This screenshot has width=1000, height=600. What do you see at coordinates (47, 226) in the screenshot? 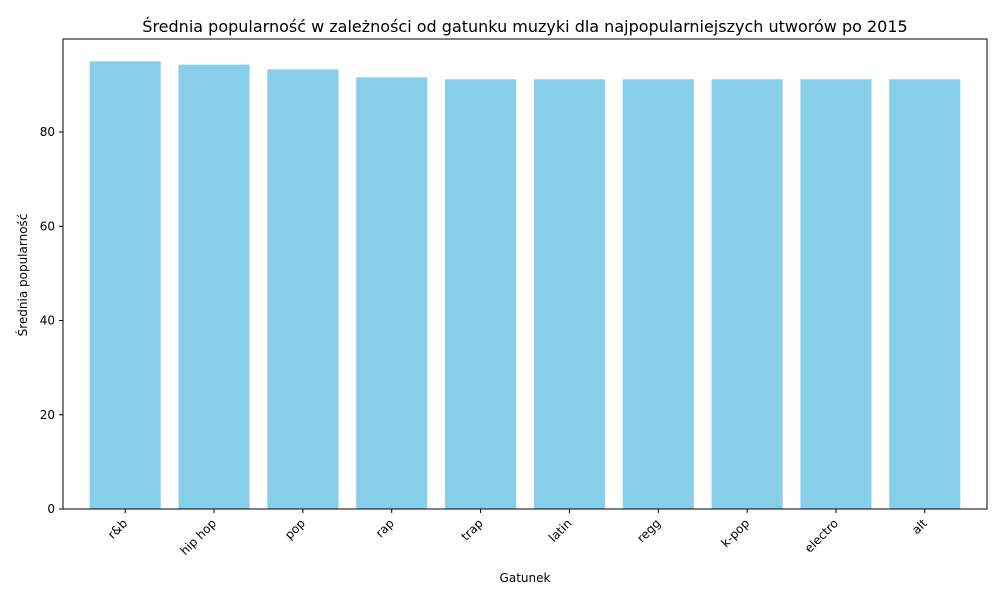
I see `y-tick-label: 60` at bounding box center [47, 226].